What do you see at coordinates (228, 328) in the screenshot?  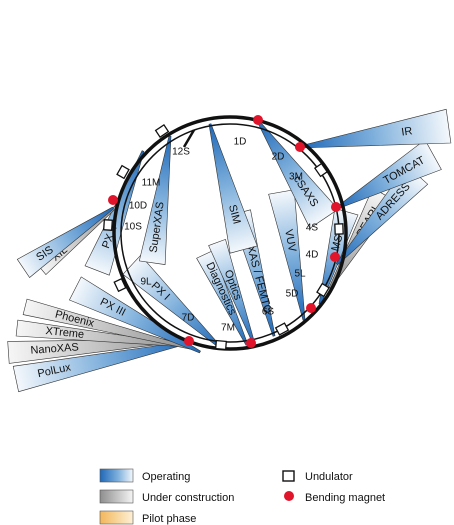 I see `sector-label-7m: 7M` at bounding box center [228, 328].